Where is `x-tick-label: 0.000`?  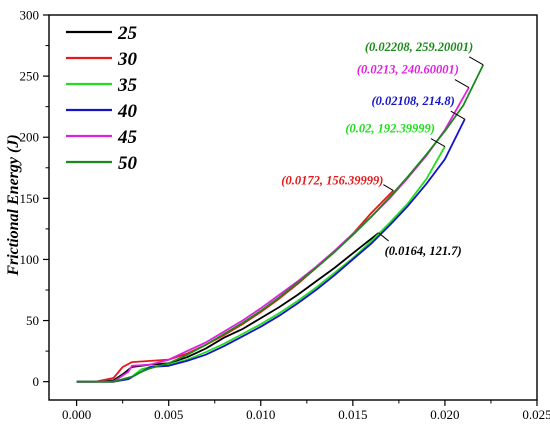
x-tick-label: 0.000 is located at coordinates (76, 414).